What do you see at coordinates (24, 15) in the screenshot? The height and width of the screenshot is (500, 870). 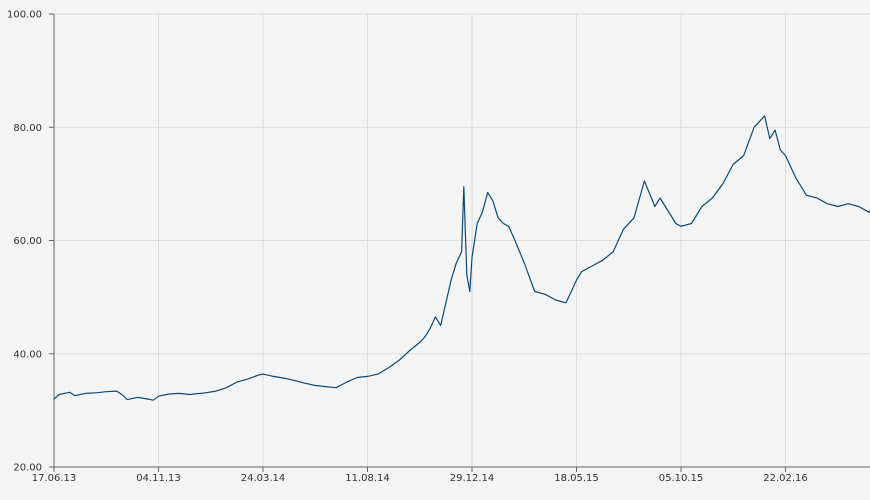 I see `y-tick-label: 100.00` at bounding box center [24, 15].